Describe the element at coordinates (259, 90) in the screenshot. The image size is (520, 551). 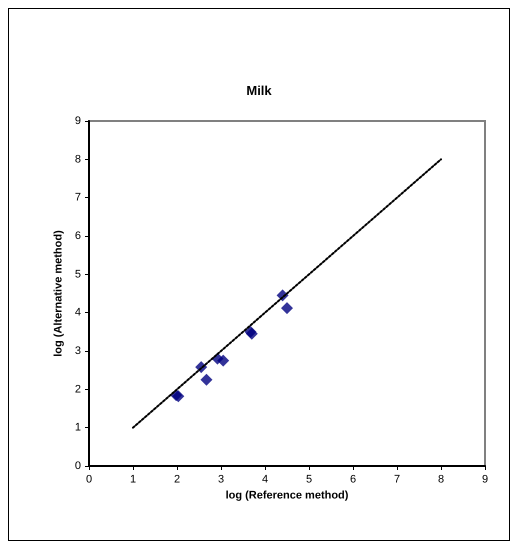
I see `chart-title: Milk` at that location.